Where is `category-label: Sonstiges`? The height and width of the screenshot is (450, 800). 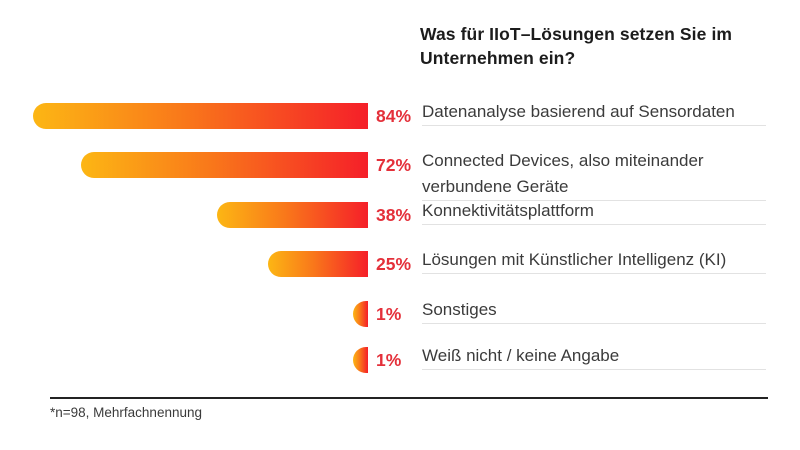
category-label: Sonstiges is located at coordinates (594, 310).